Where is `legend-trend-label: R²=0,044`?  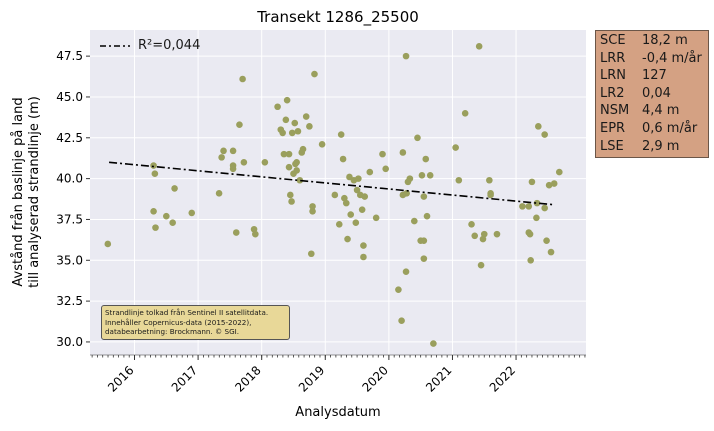
legend-trend-label: R²=0,044 is located at coordinates (169, 45).